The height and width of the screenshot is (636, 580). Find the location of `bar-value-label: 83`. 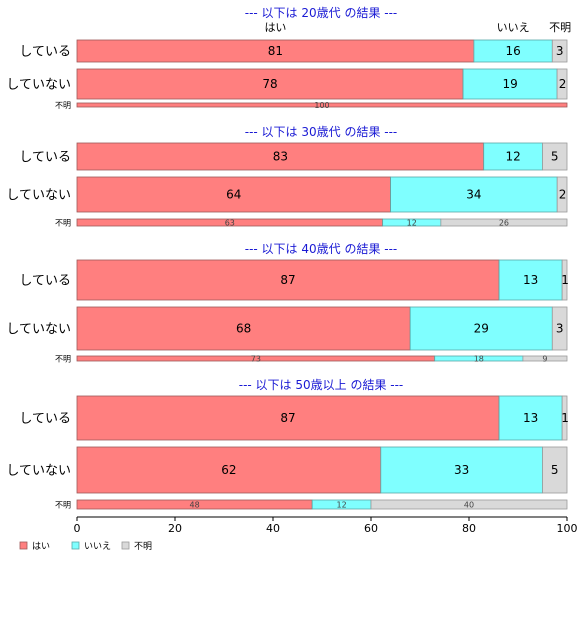

bar-value-label: 83 is located at coordinates (280, 157).